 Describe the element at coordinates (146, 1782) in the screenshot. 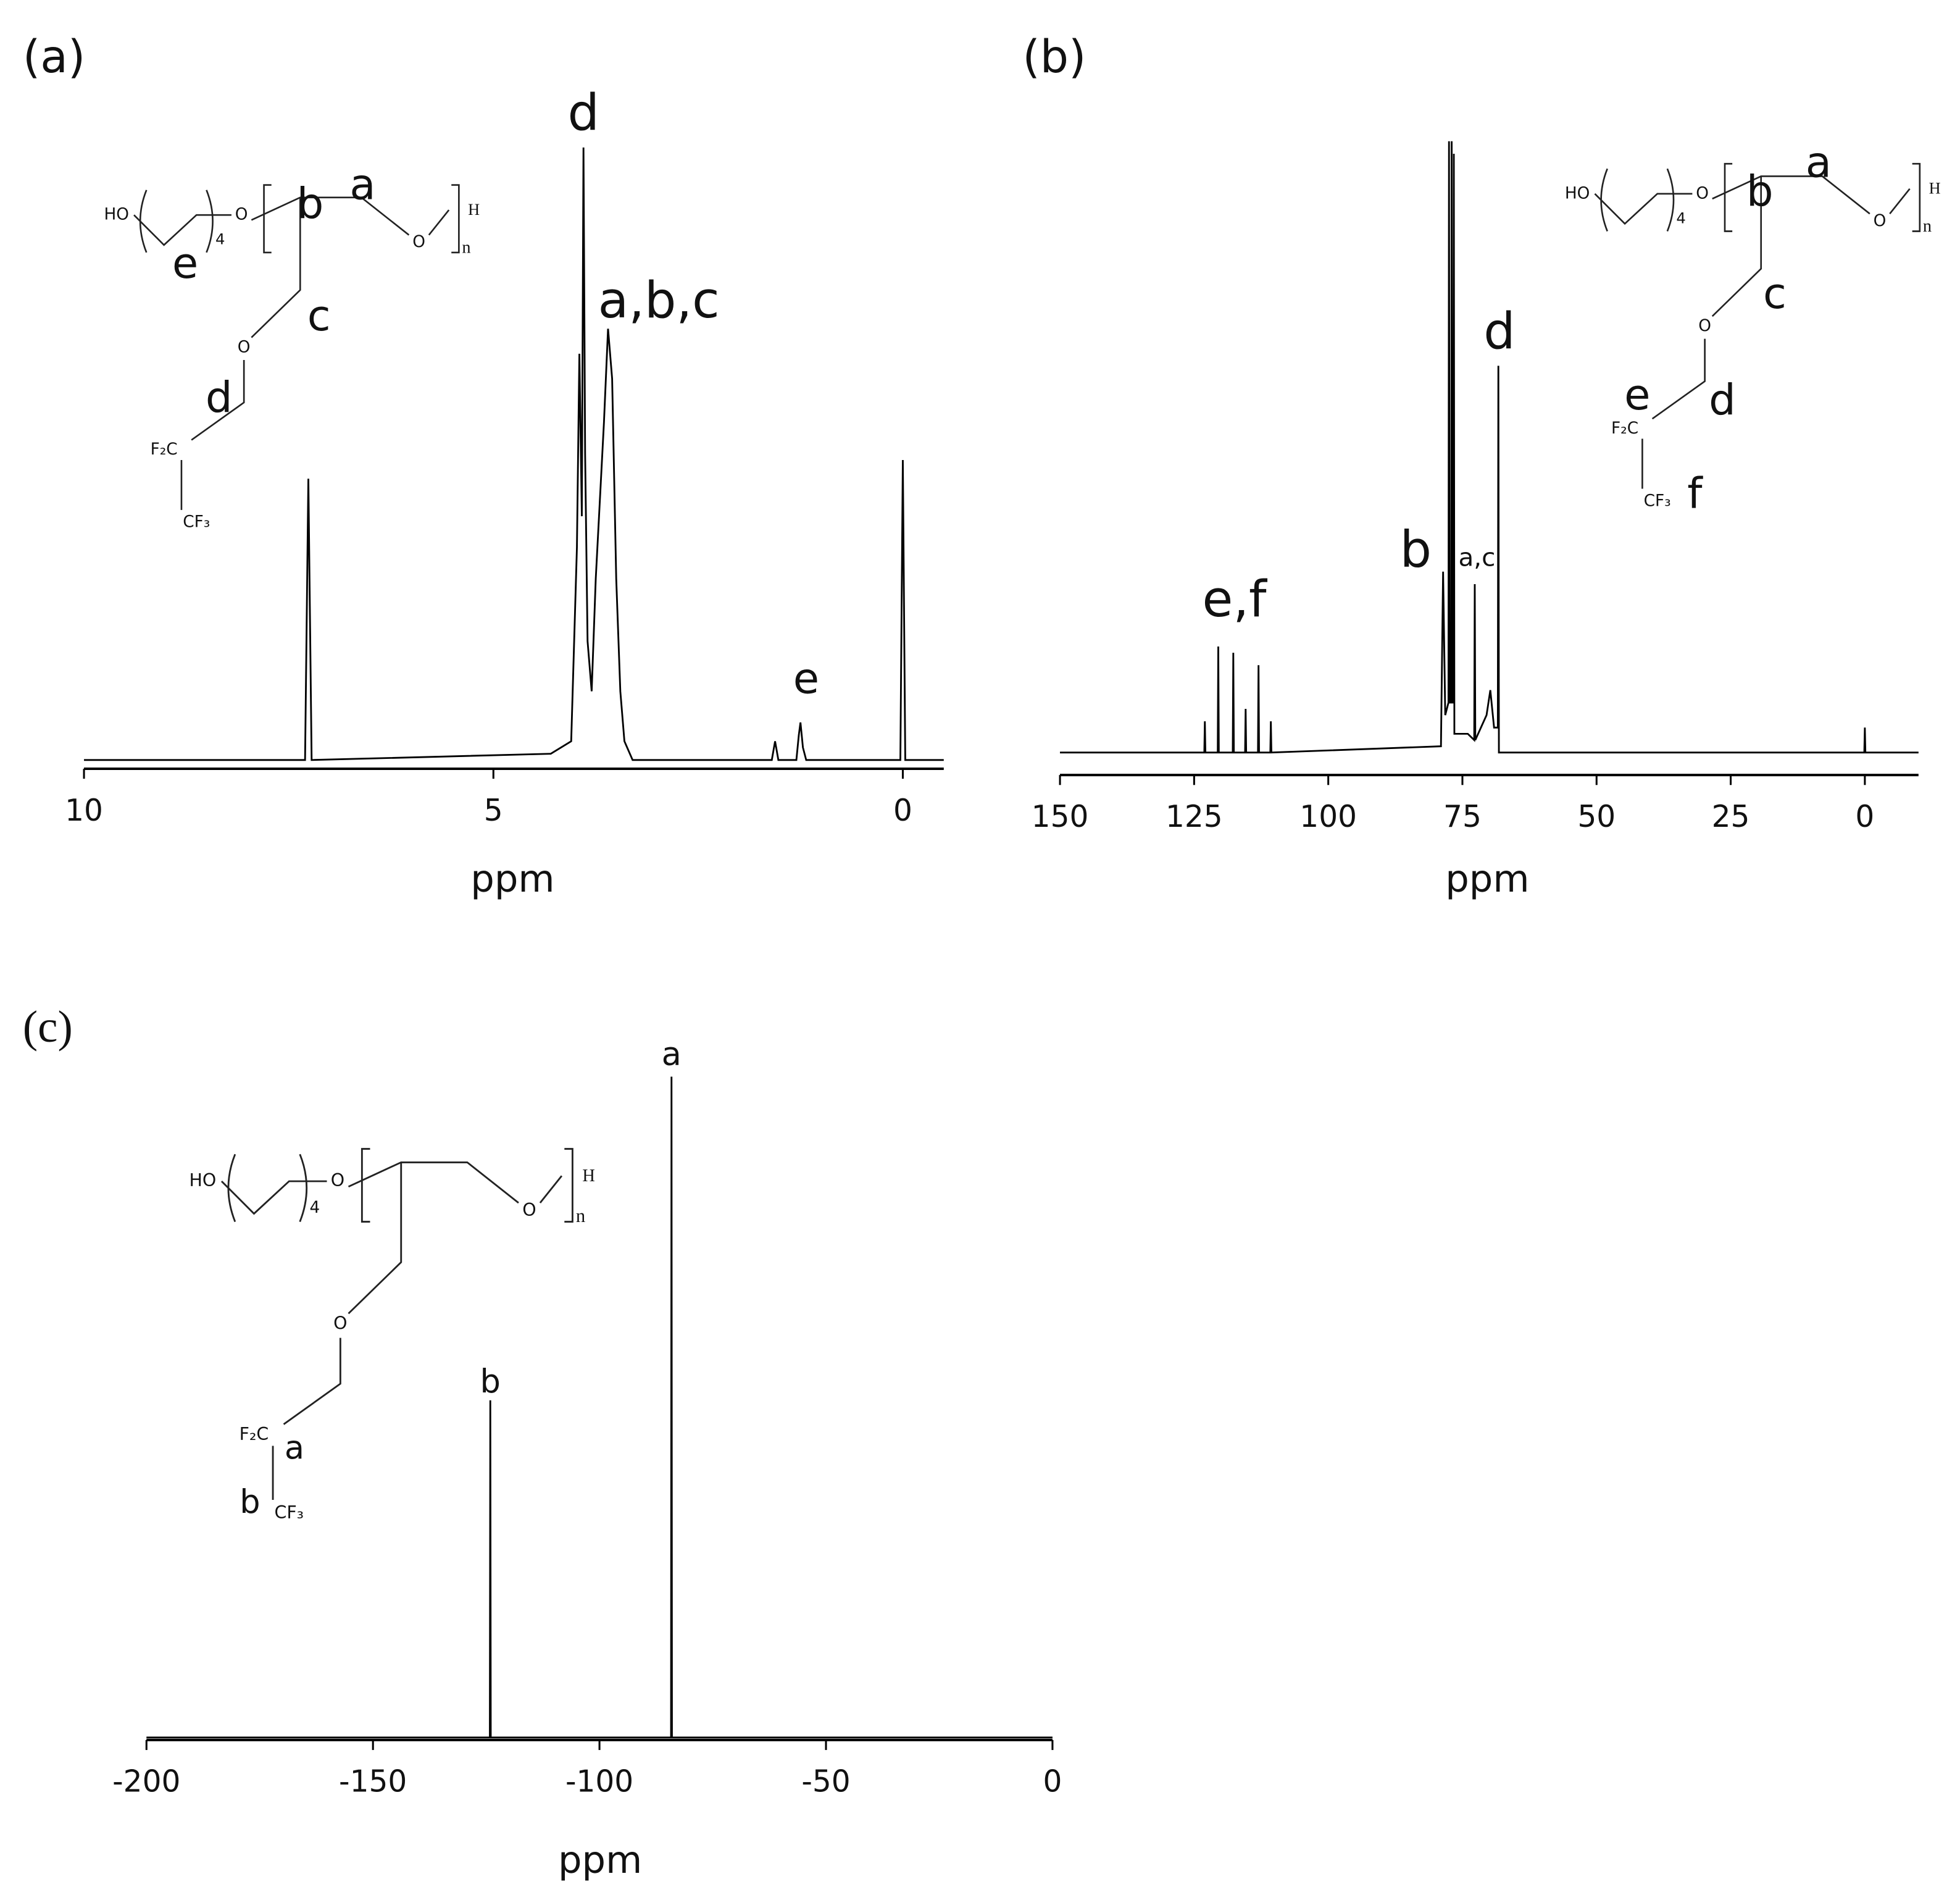

I see `x-tick-label: -200` at that location.